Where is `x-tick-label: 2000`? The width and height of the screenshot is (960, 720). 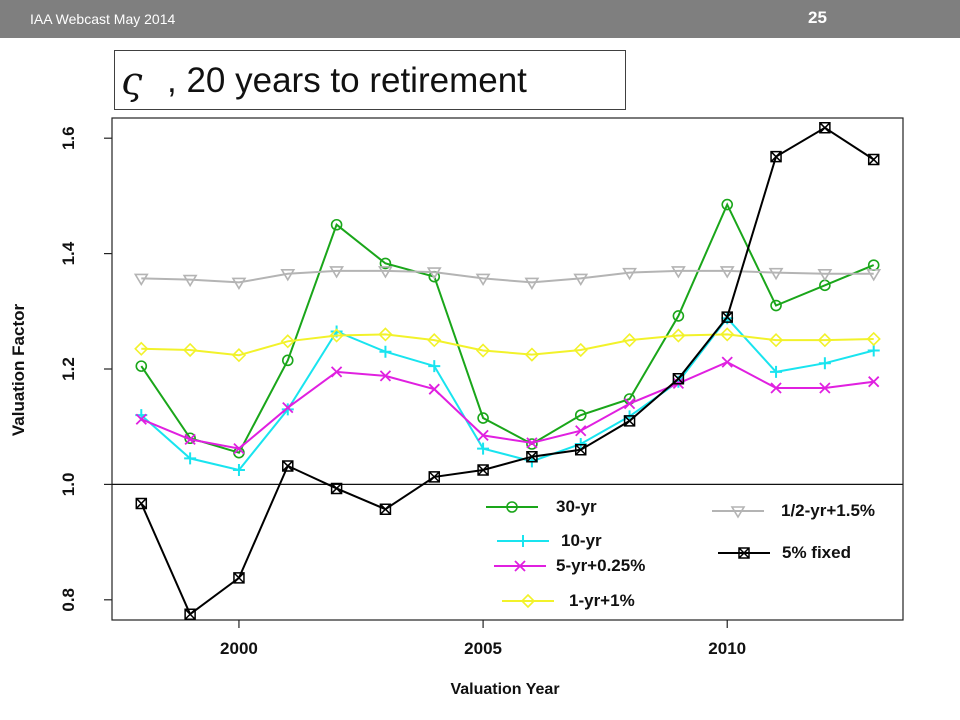
x-tick-label: 2000 is located at coordinates (239, 648).